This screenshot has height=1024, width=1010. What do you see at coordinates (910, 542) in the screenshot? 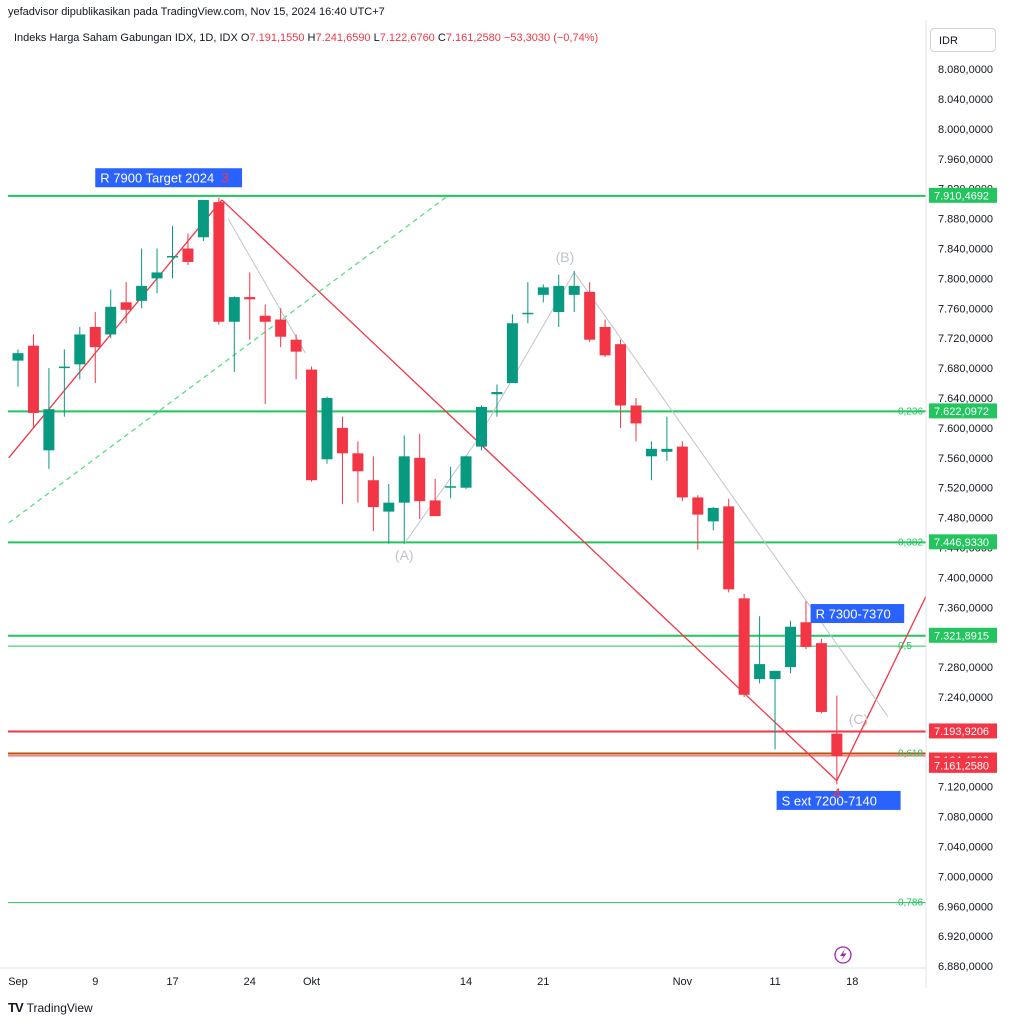
I see `fib-level-label: 0,382` at bounding box center [910, 542].